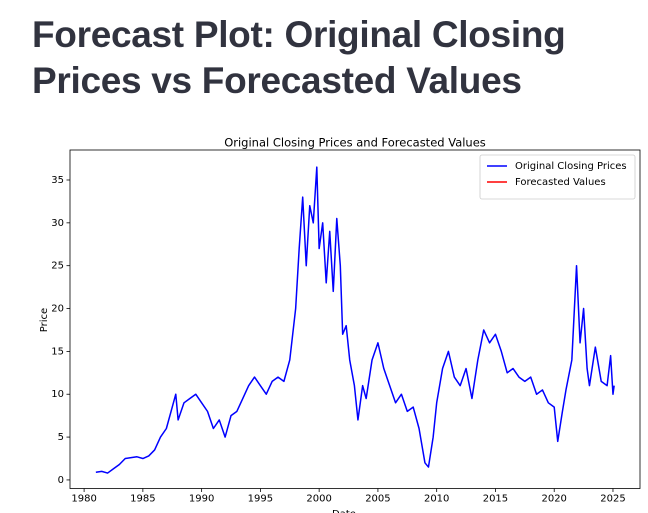  Describe the element at coordinates (61, 437) in the screenshot. I see `y-tick-label: 5` at that location.